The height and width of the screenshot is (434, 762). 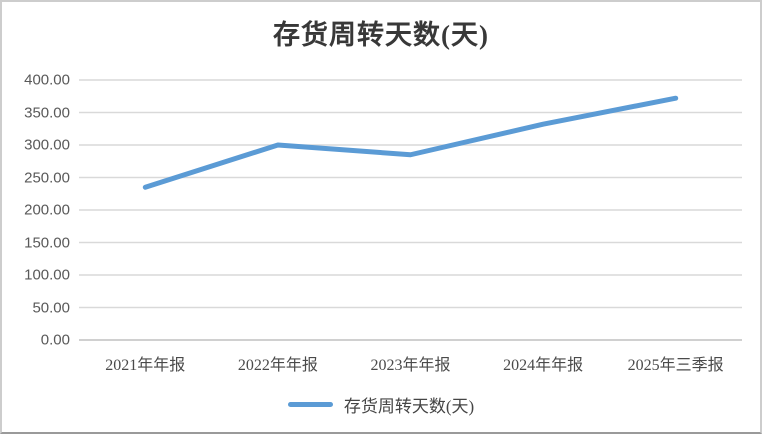 What do you see at coordinates (543, 365) in the screenshot?
I see `x-category-label: 2024年年报` at bounding box center [543, 365].